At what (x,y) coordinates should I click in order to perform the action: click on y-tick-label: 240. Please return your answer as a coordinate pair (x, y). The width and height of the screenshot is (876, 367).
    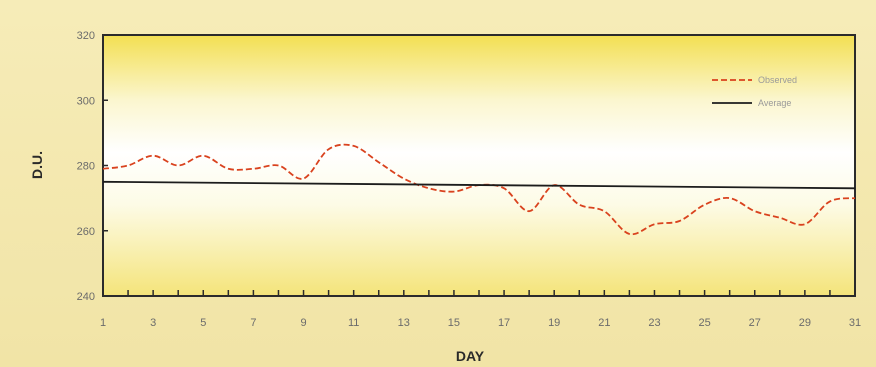
    Looking at the image, I should click on (86, 297).